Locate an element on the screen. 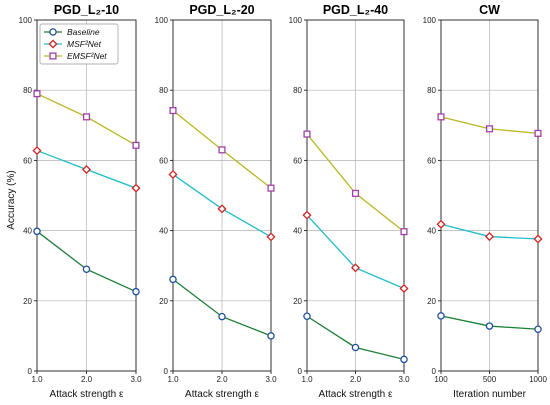 The width and height of the screenshot is (550, 405). panel-title: PGD_L₂-20 is located at coordinates (221, 10).